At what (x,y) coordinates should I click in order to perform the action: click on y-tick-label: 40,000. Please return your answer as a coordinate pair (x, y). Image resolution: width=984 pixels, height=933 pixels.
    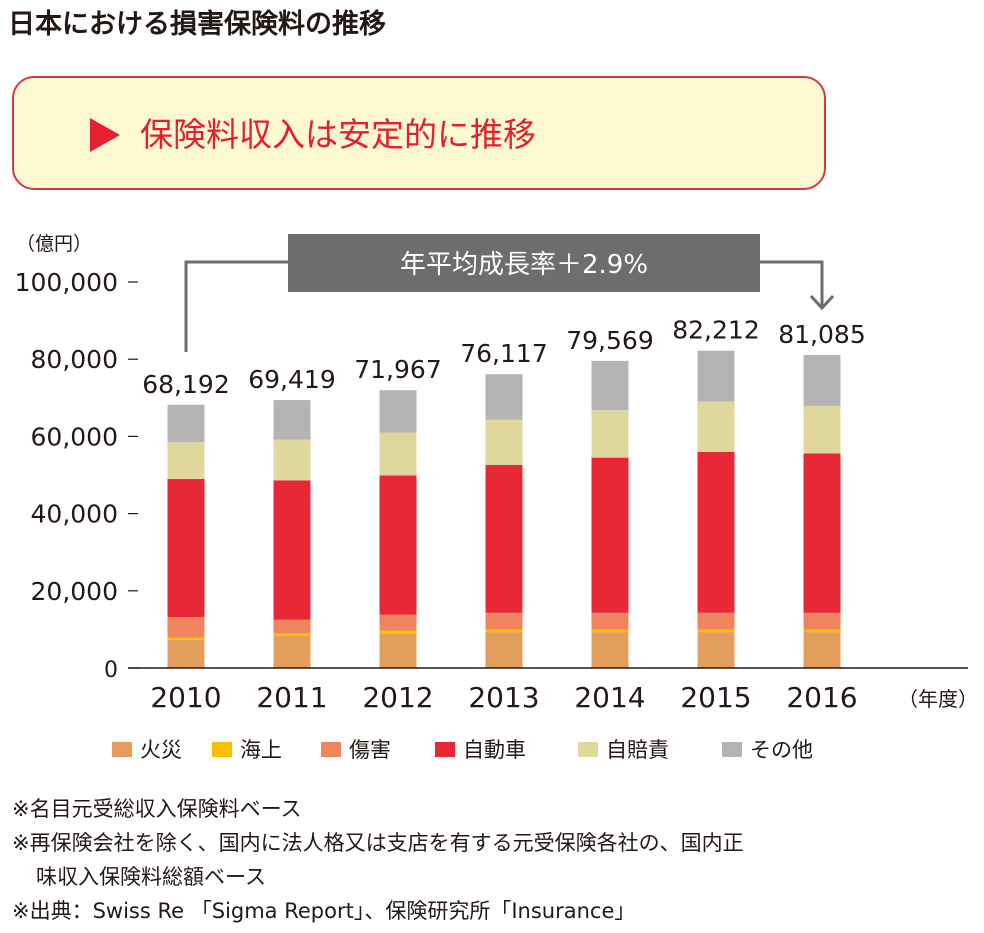
    Looking at the image, I should click on (74, 514).